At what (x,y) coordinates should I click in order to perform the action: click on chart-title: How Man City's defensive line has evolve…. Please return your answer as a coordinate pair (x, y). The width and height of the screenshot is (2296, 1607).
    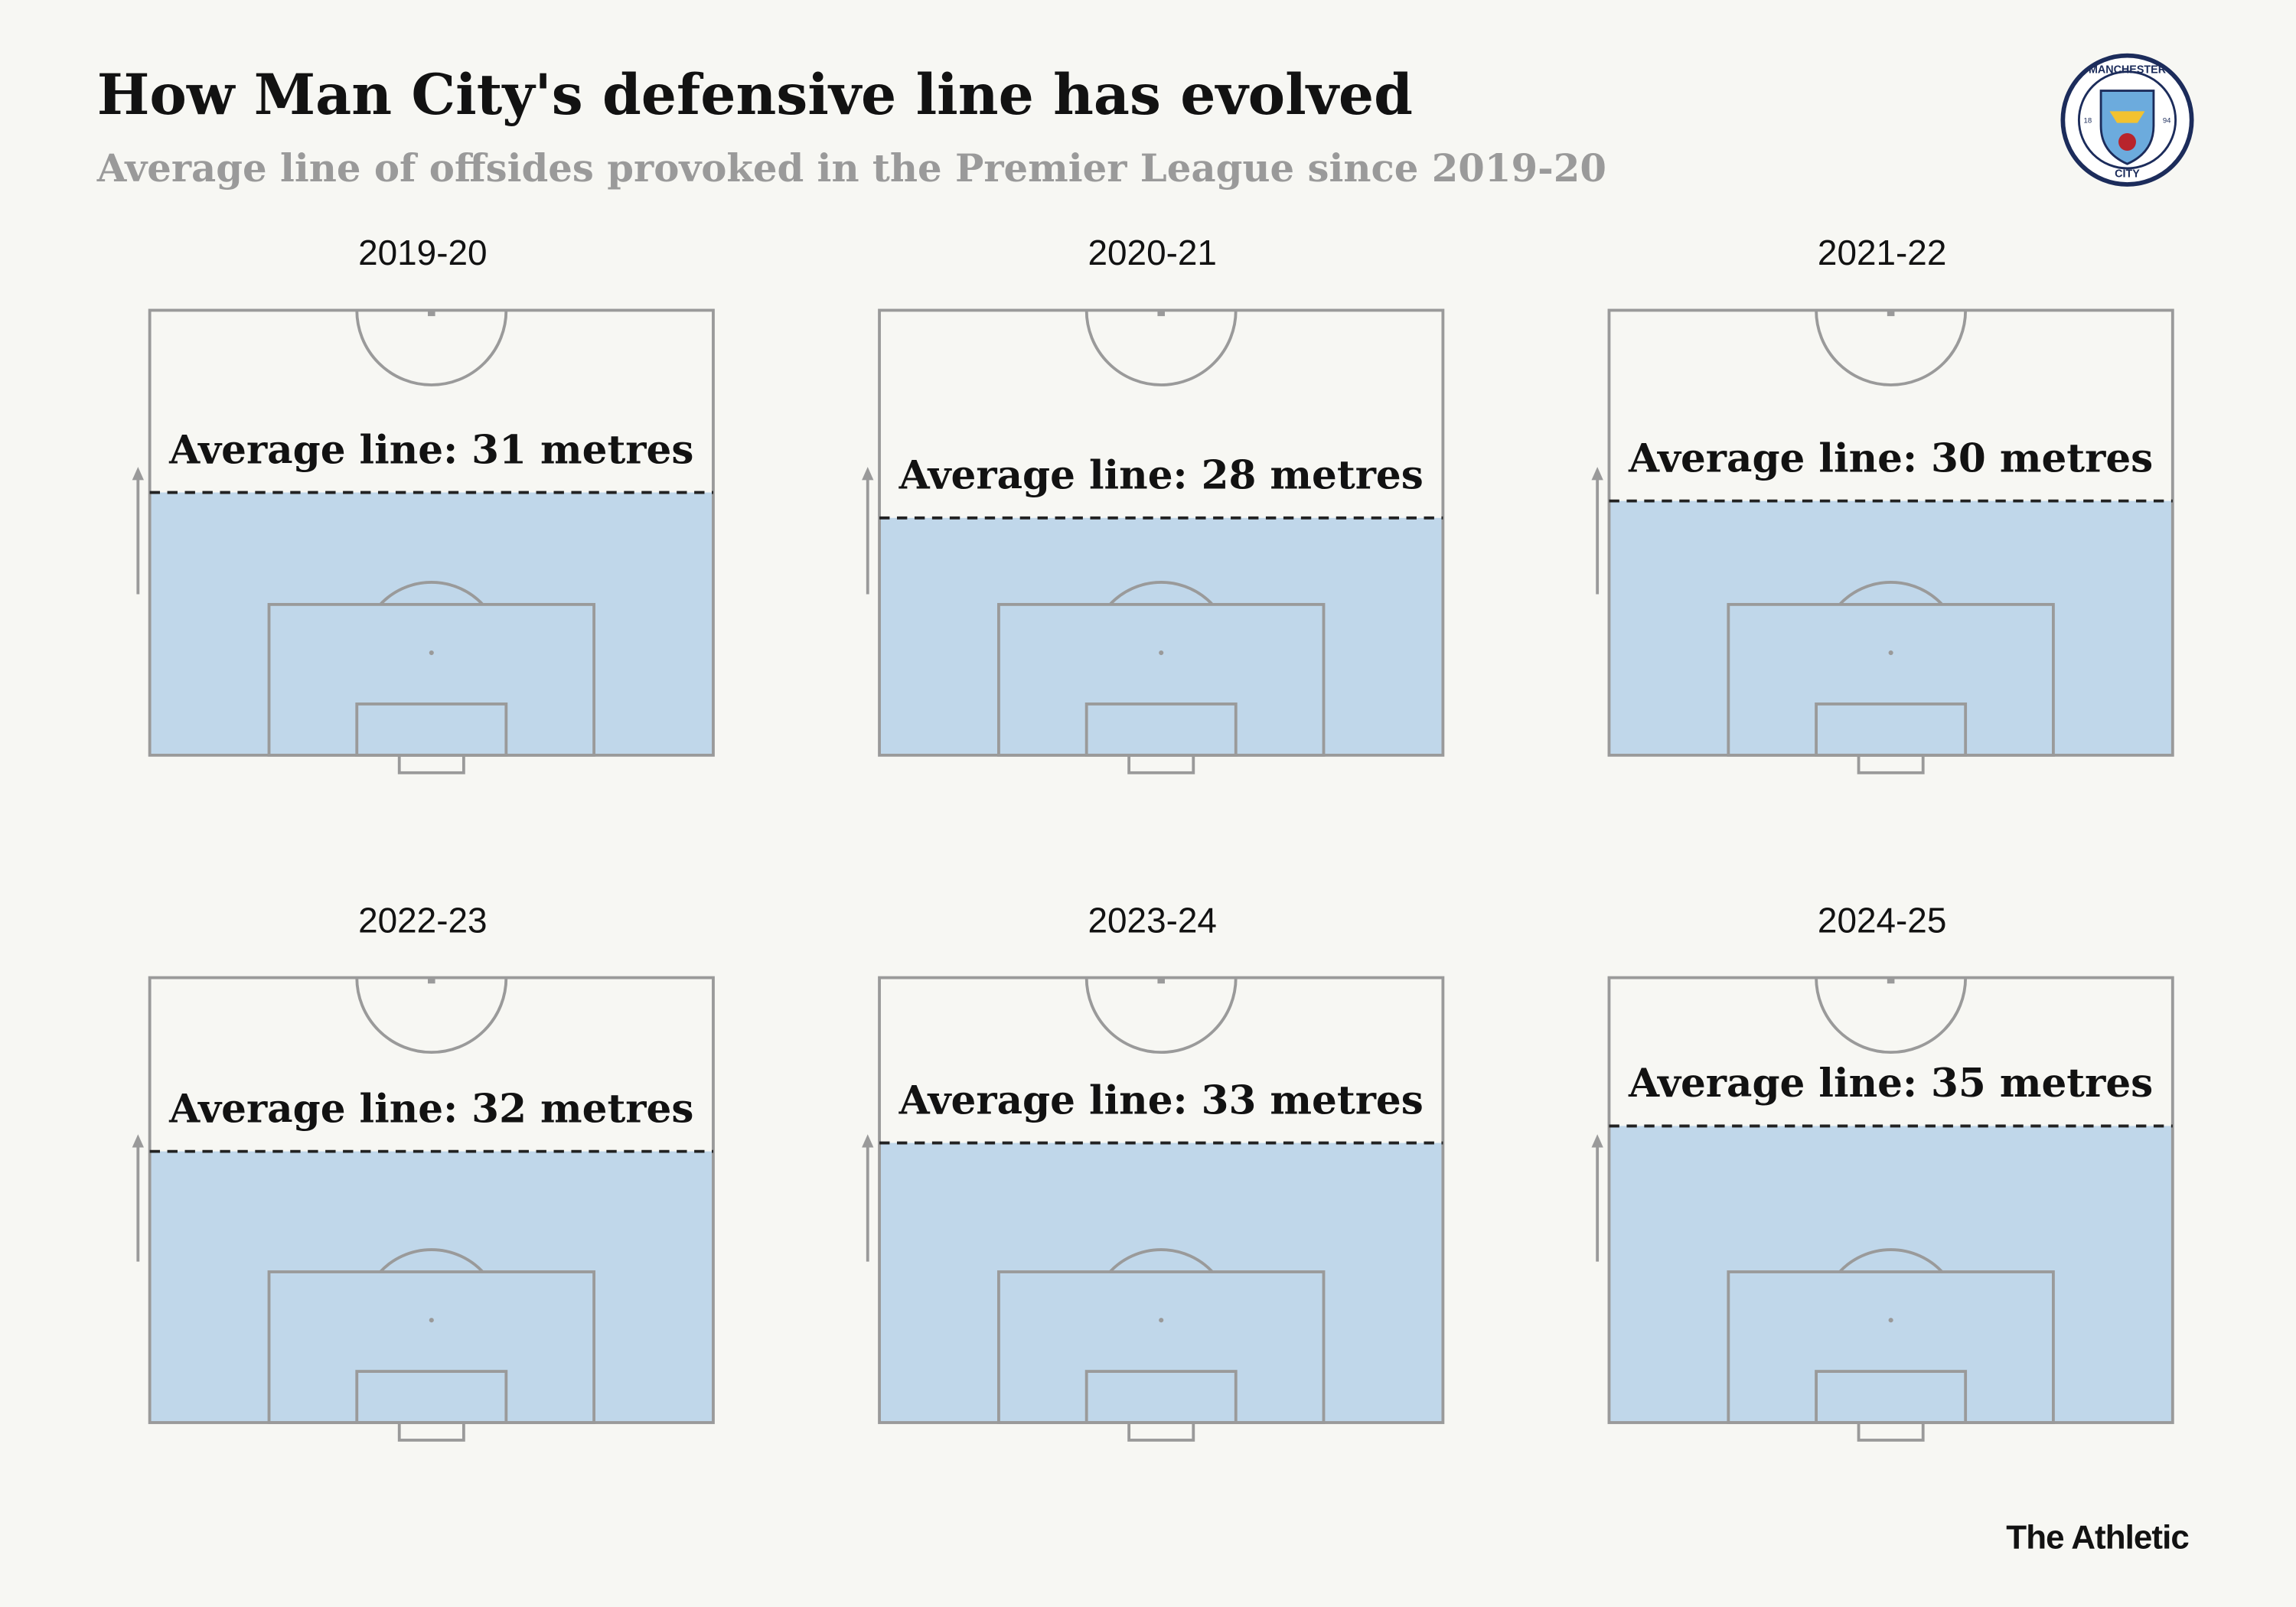
    Looking at the image, I should click on (755, 95).